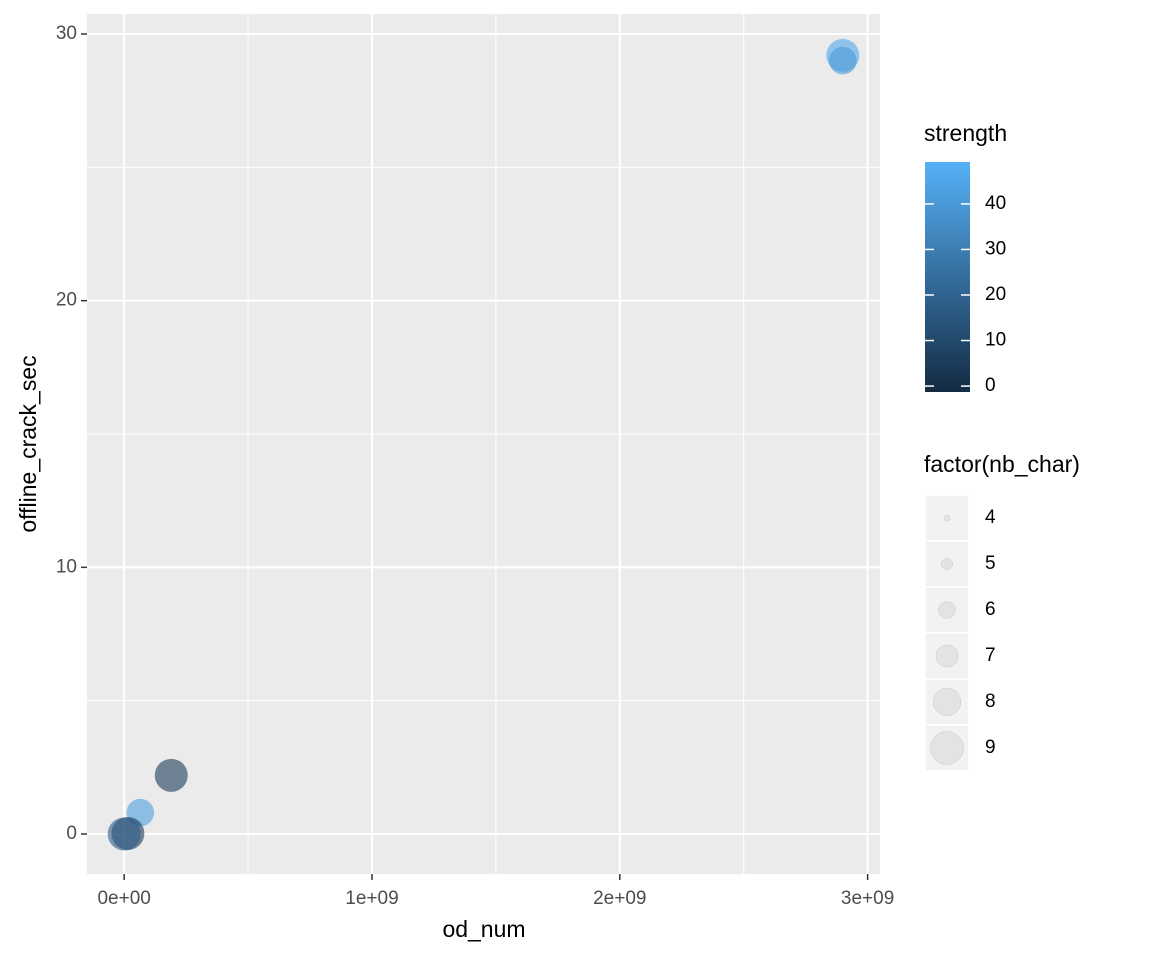  Describe the element at coordinates (990, 747) in the screenshot. I see `legend-label: 9` at that location.